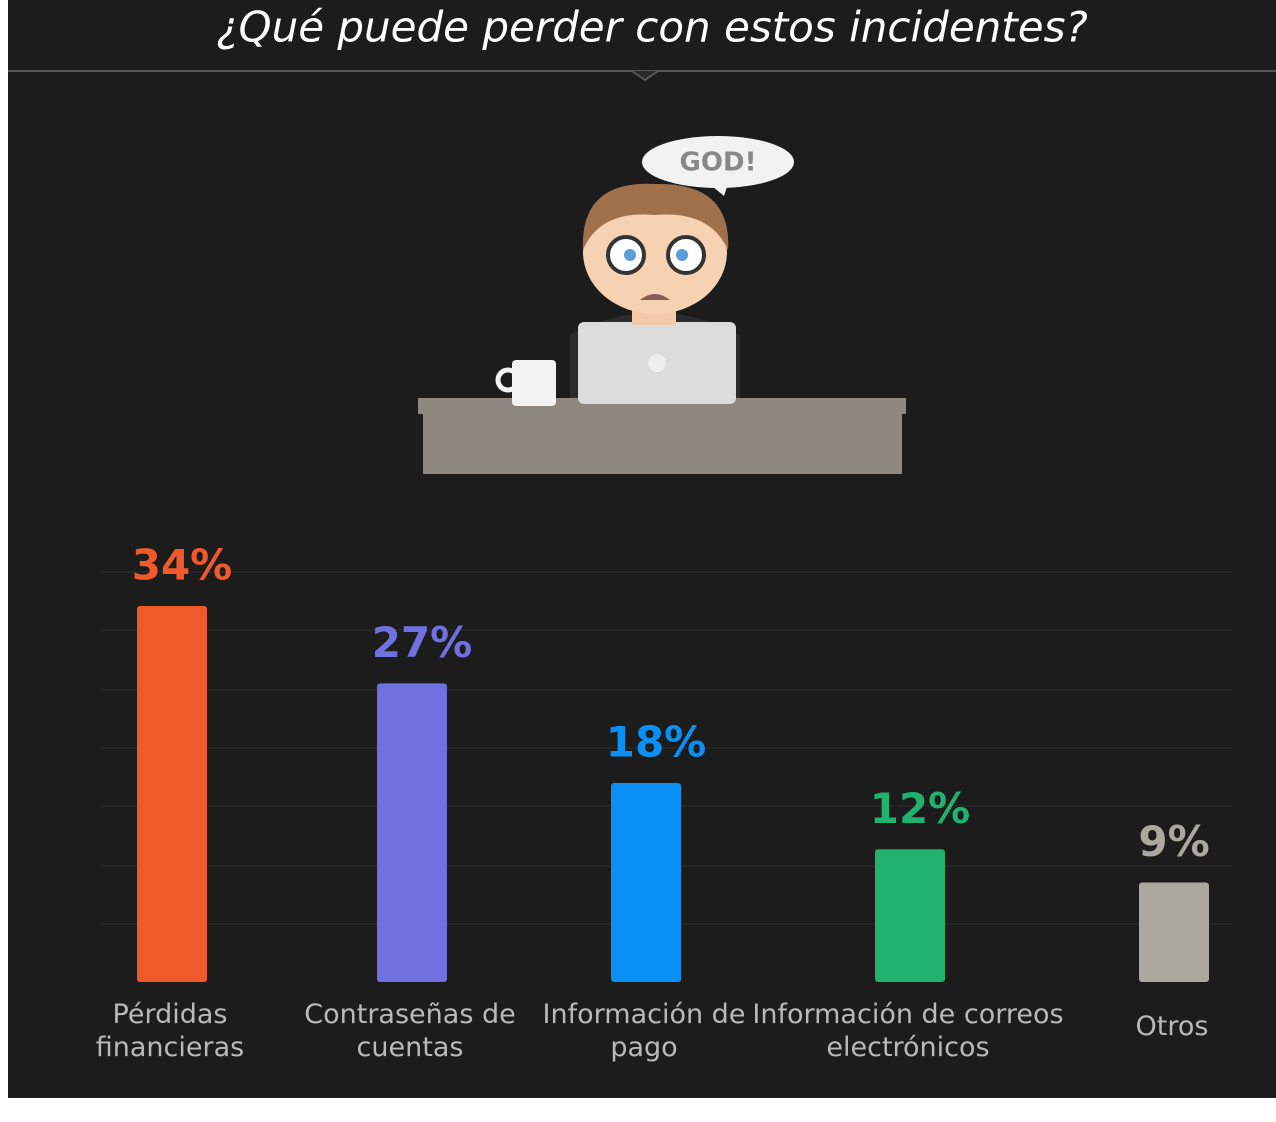  Describe the element at coordinates (920, 808) in the screenshot. I see `value-label: 12%` at that location.